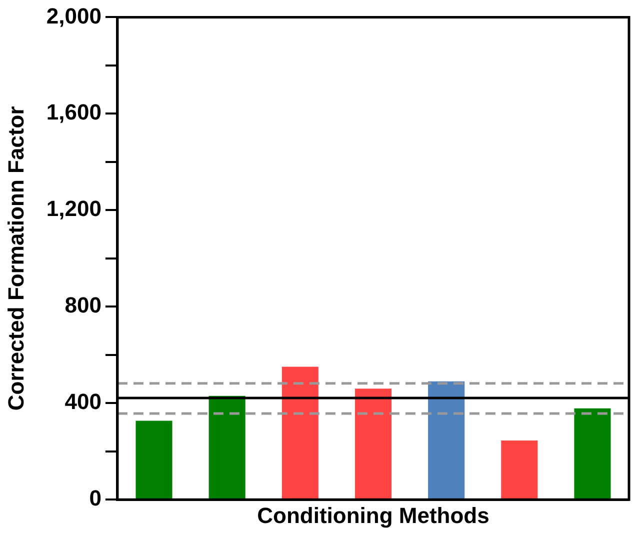  I want to click on y-tick-label: 800, so click(83, 305).